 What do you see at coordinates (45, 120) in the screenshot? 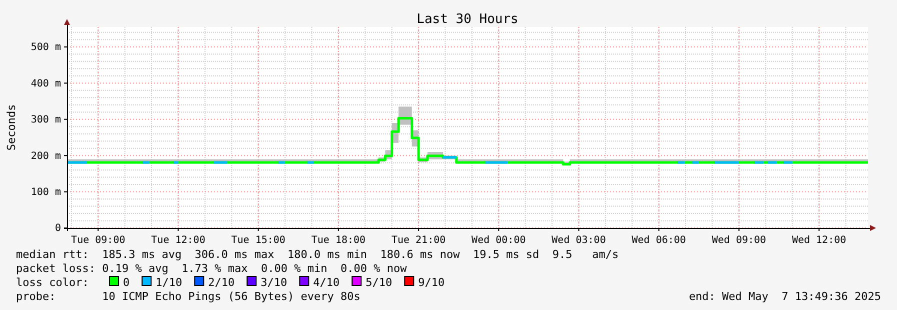
I see `y-tick-label: 300 m` at bounding box center [45, 120].